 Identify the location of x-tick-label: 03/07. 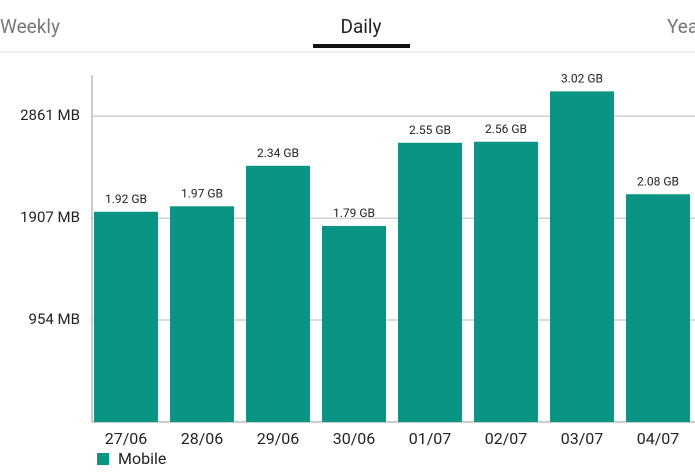
(582, 438).